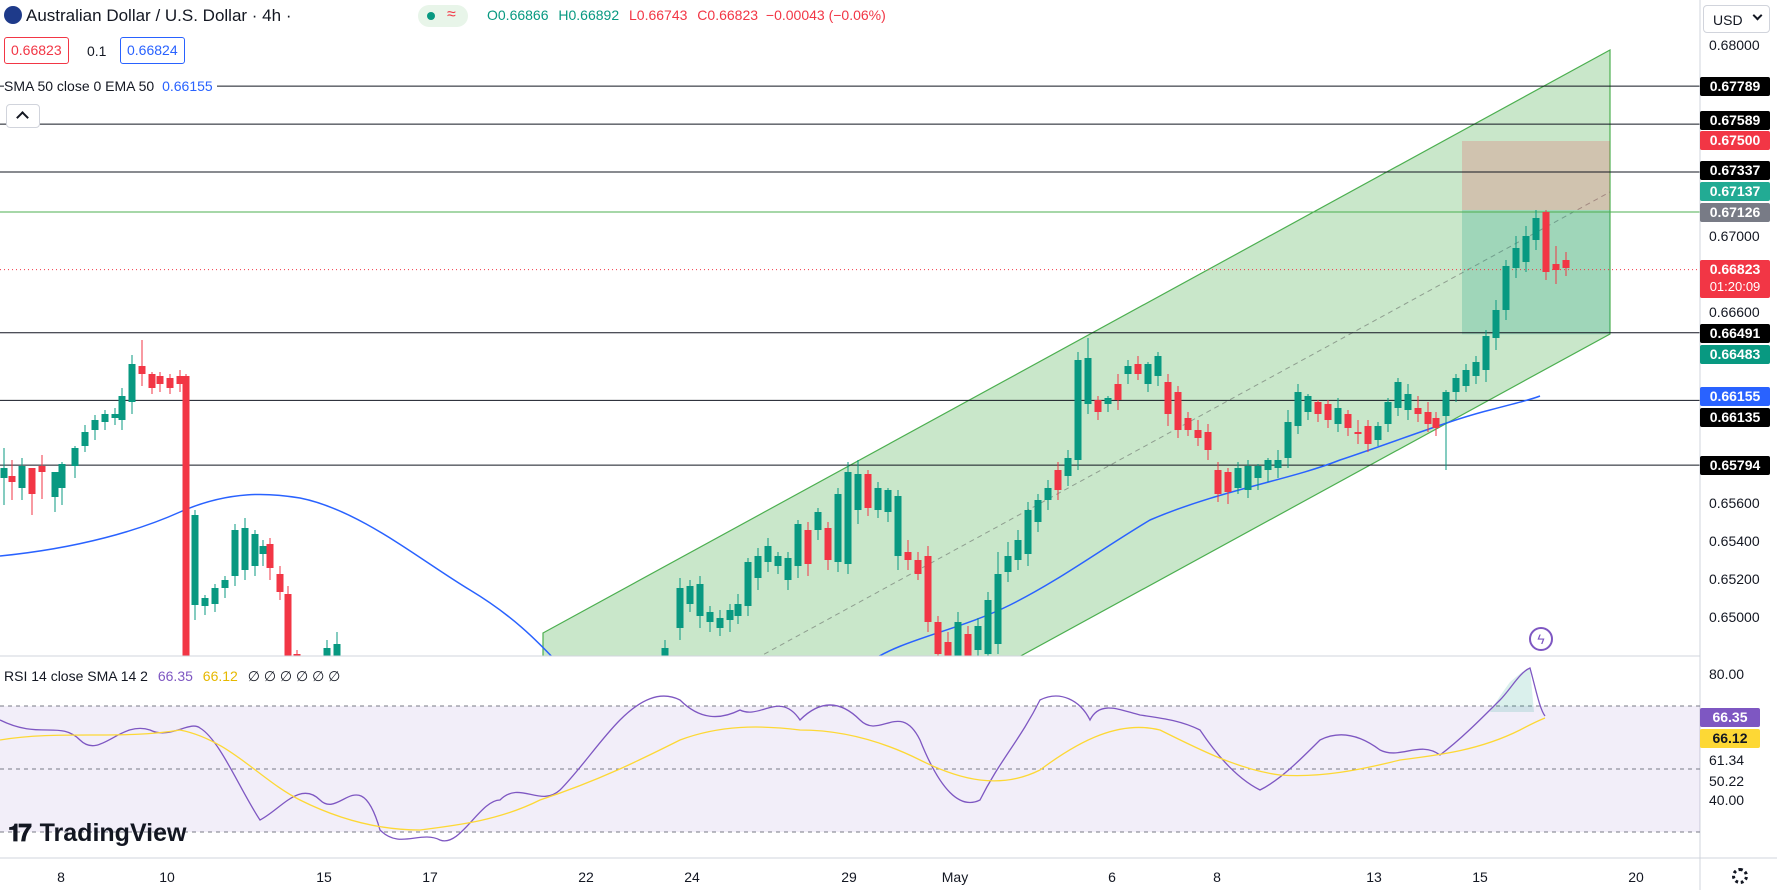 The image size is (1777, 890). What do you see at coordinates (1541, 639) in the screenshot?
I see `lightning-alert-icon: ϟ` at bounding box center [1541, 639].